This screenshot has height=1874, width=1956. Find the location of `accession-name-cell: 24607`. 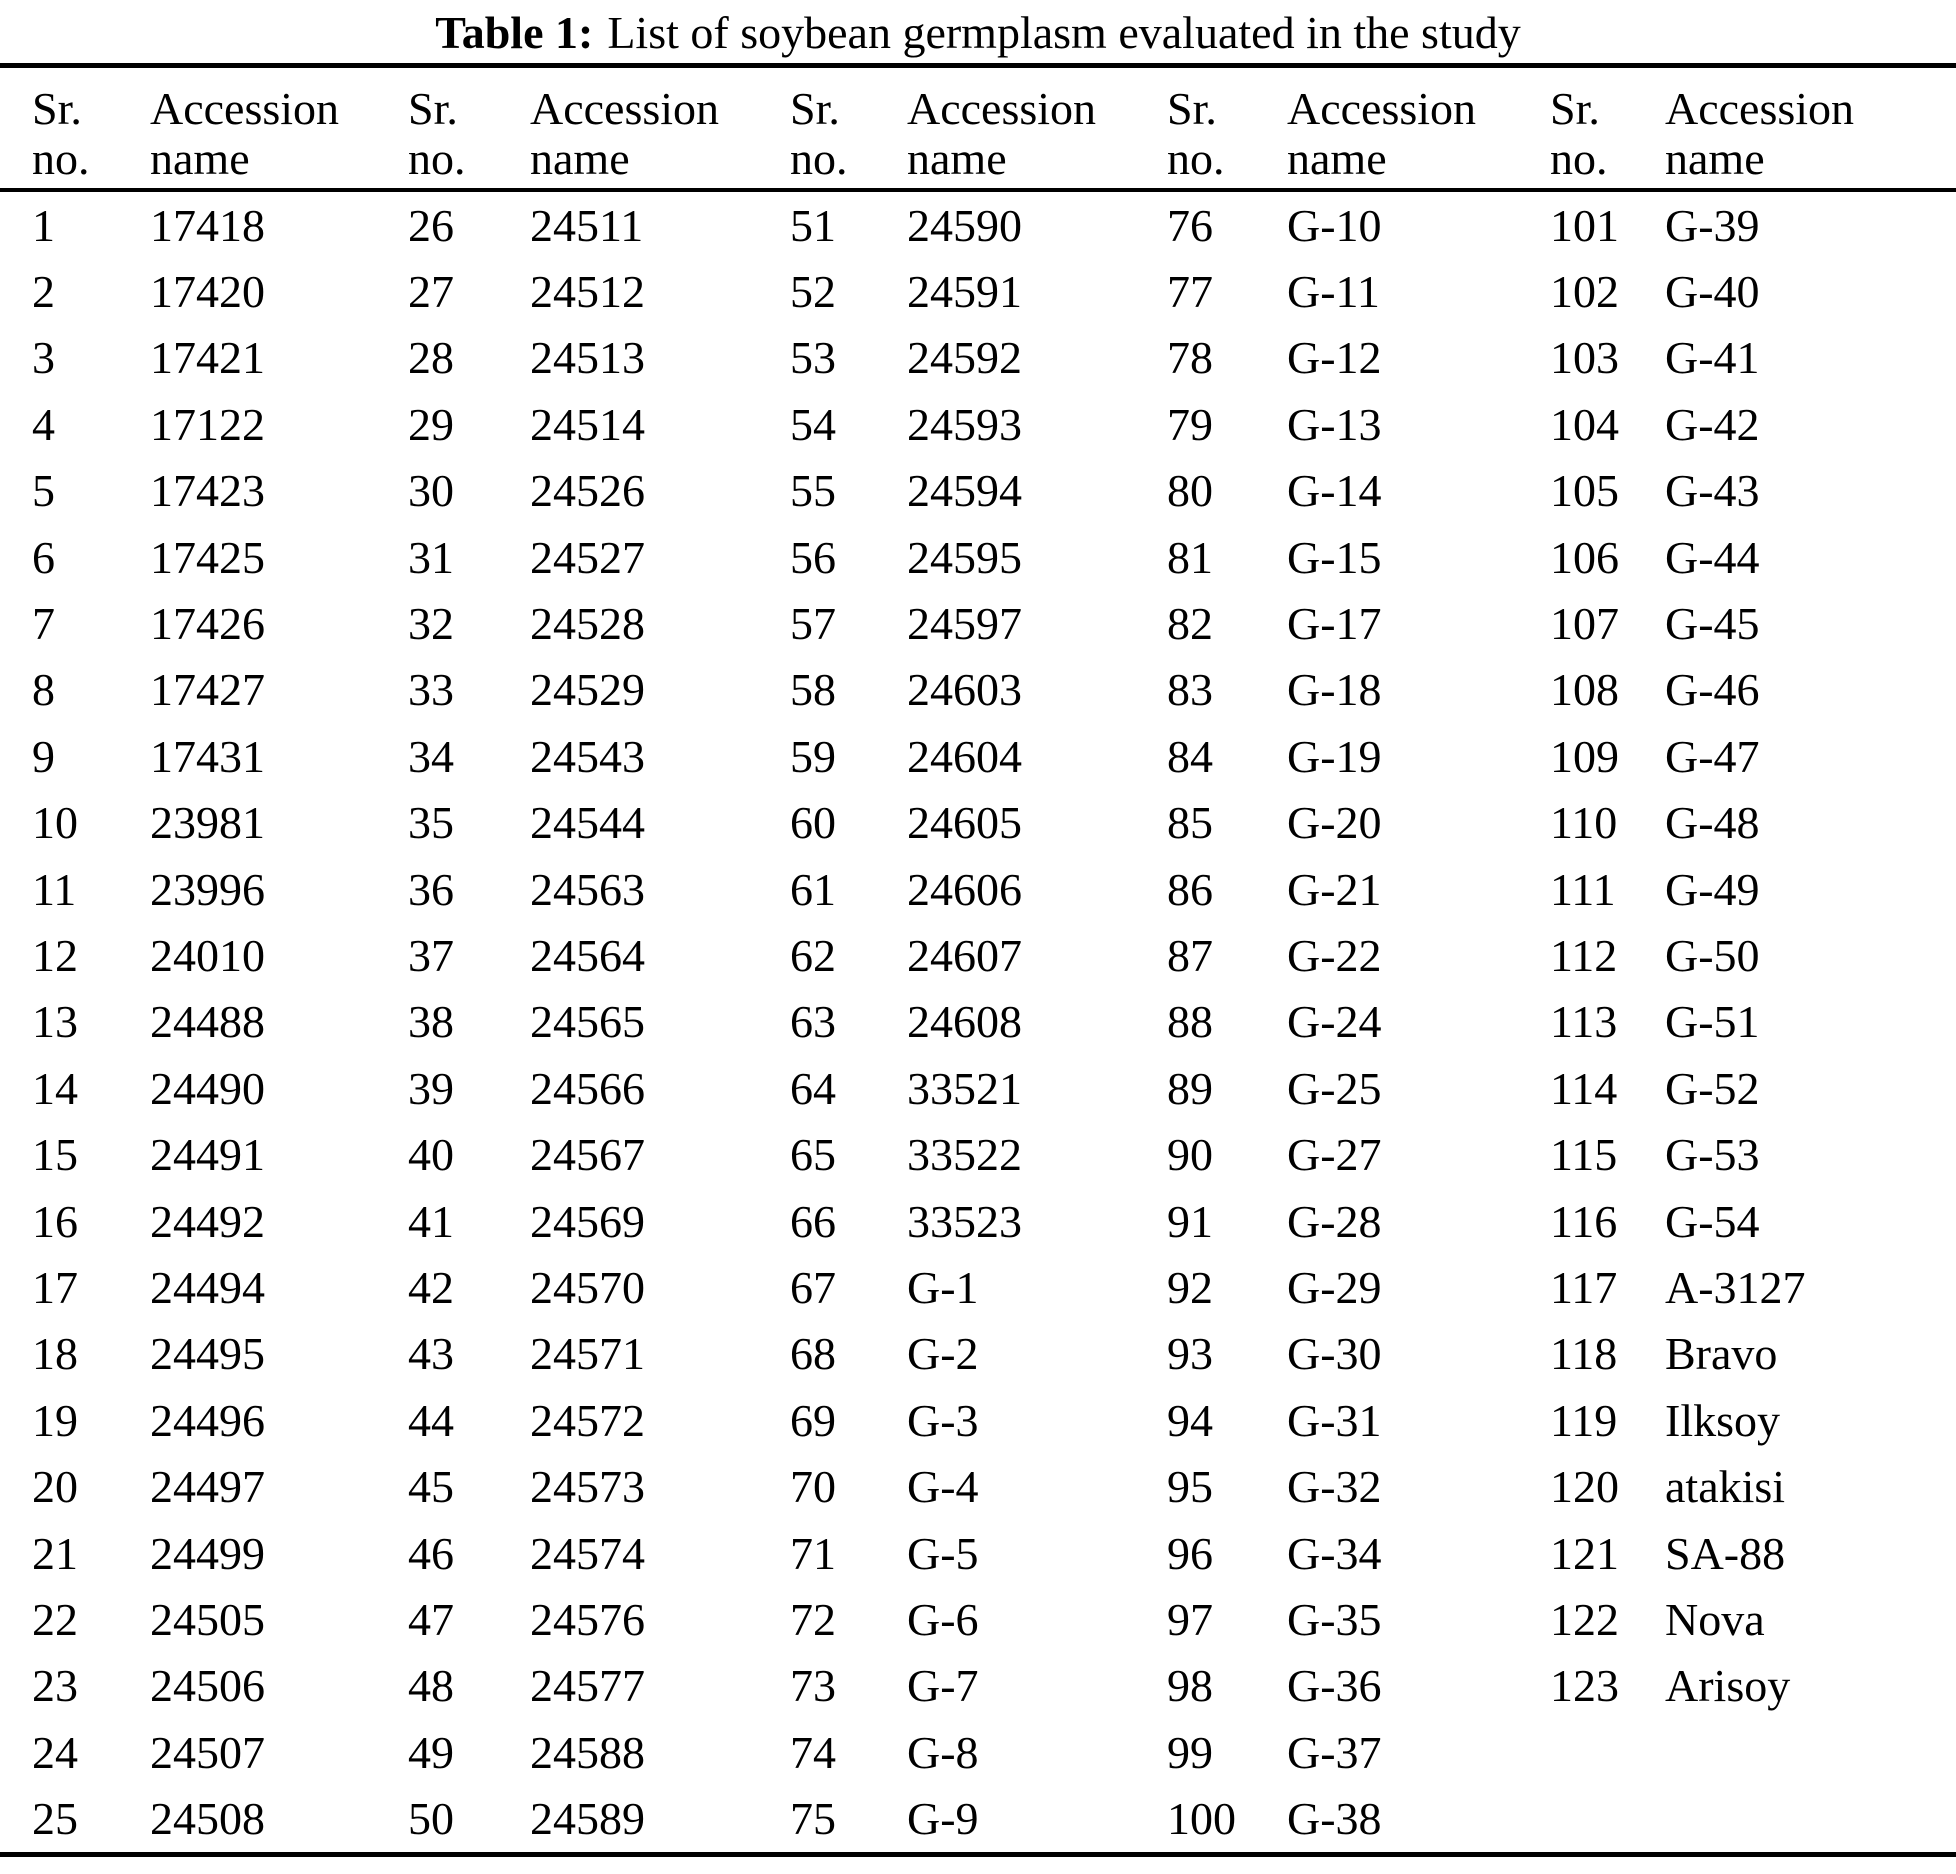

accession-name-cell: 24607 is located at coordinates (964, 955).